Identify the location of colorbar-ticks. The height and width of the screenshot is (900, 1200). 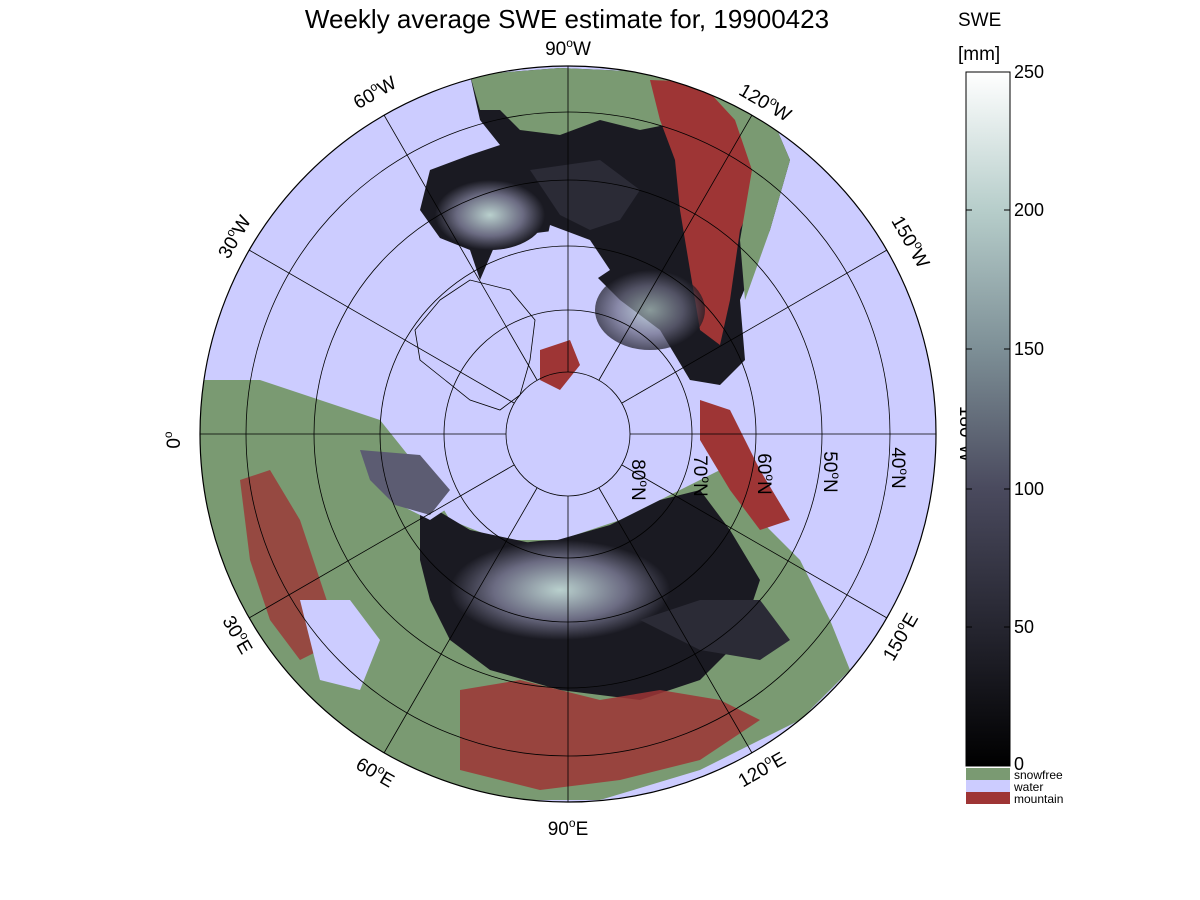
(988, 419).